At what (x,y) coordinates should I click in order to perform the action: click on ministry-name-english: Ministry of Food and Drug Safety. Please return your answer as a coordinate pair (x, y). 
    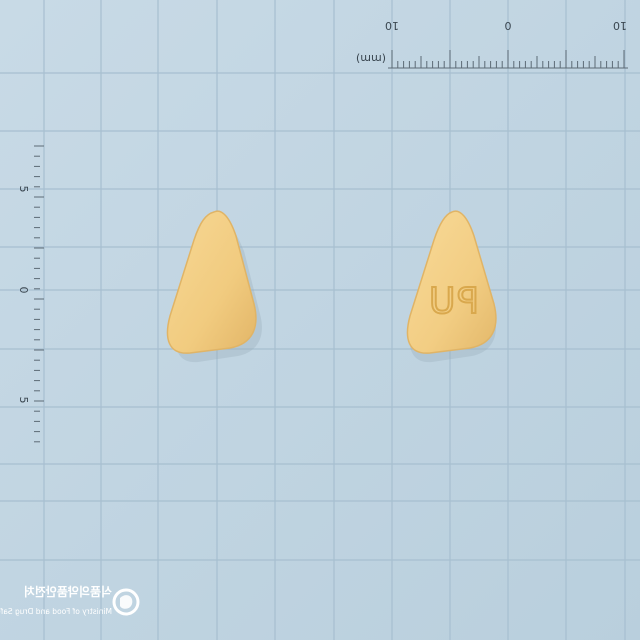
    Looking at the image, I should click on (56, 611).